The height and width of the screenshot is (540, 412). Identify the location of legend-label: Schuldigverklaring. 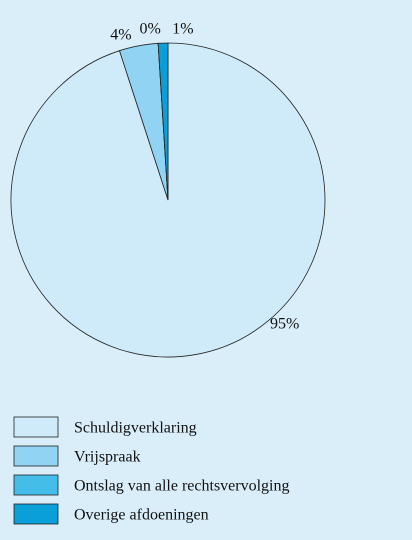
(135, 428).